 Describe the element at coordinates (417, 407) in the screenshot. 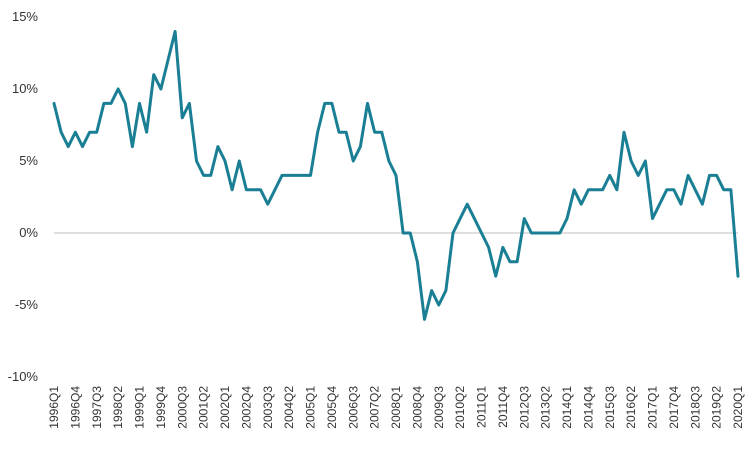

I see `x-tick-label: 2008Q4` at that location.